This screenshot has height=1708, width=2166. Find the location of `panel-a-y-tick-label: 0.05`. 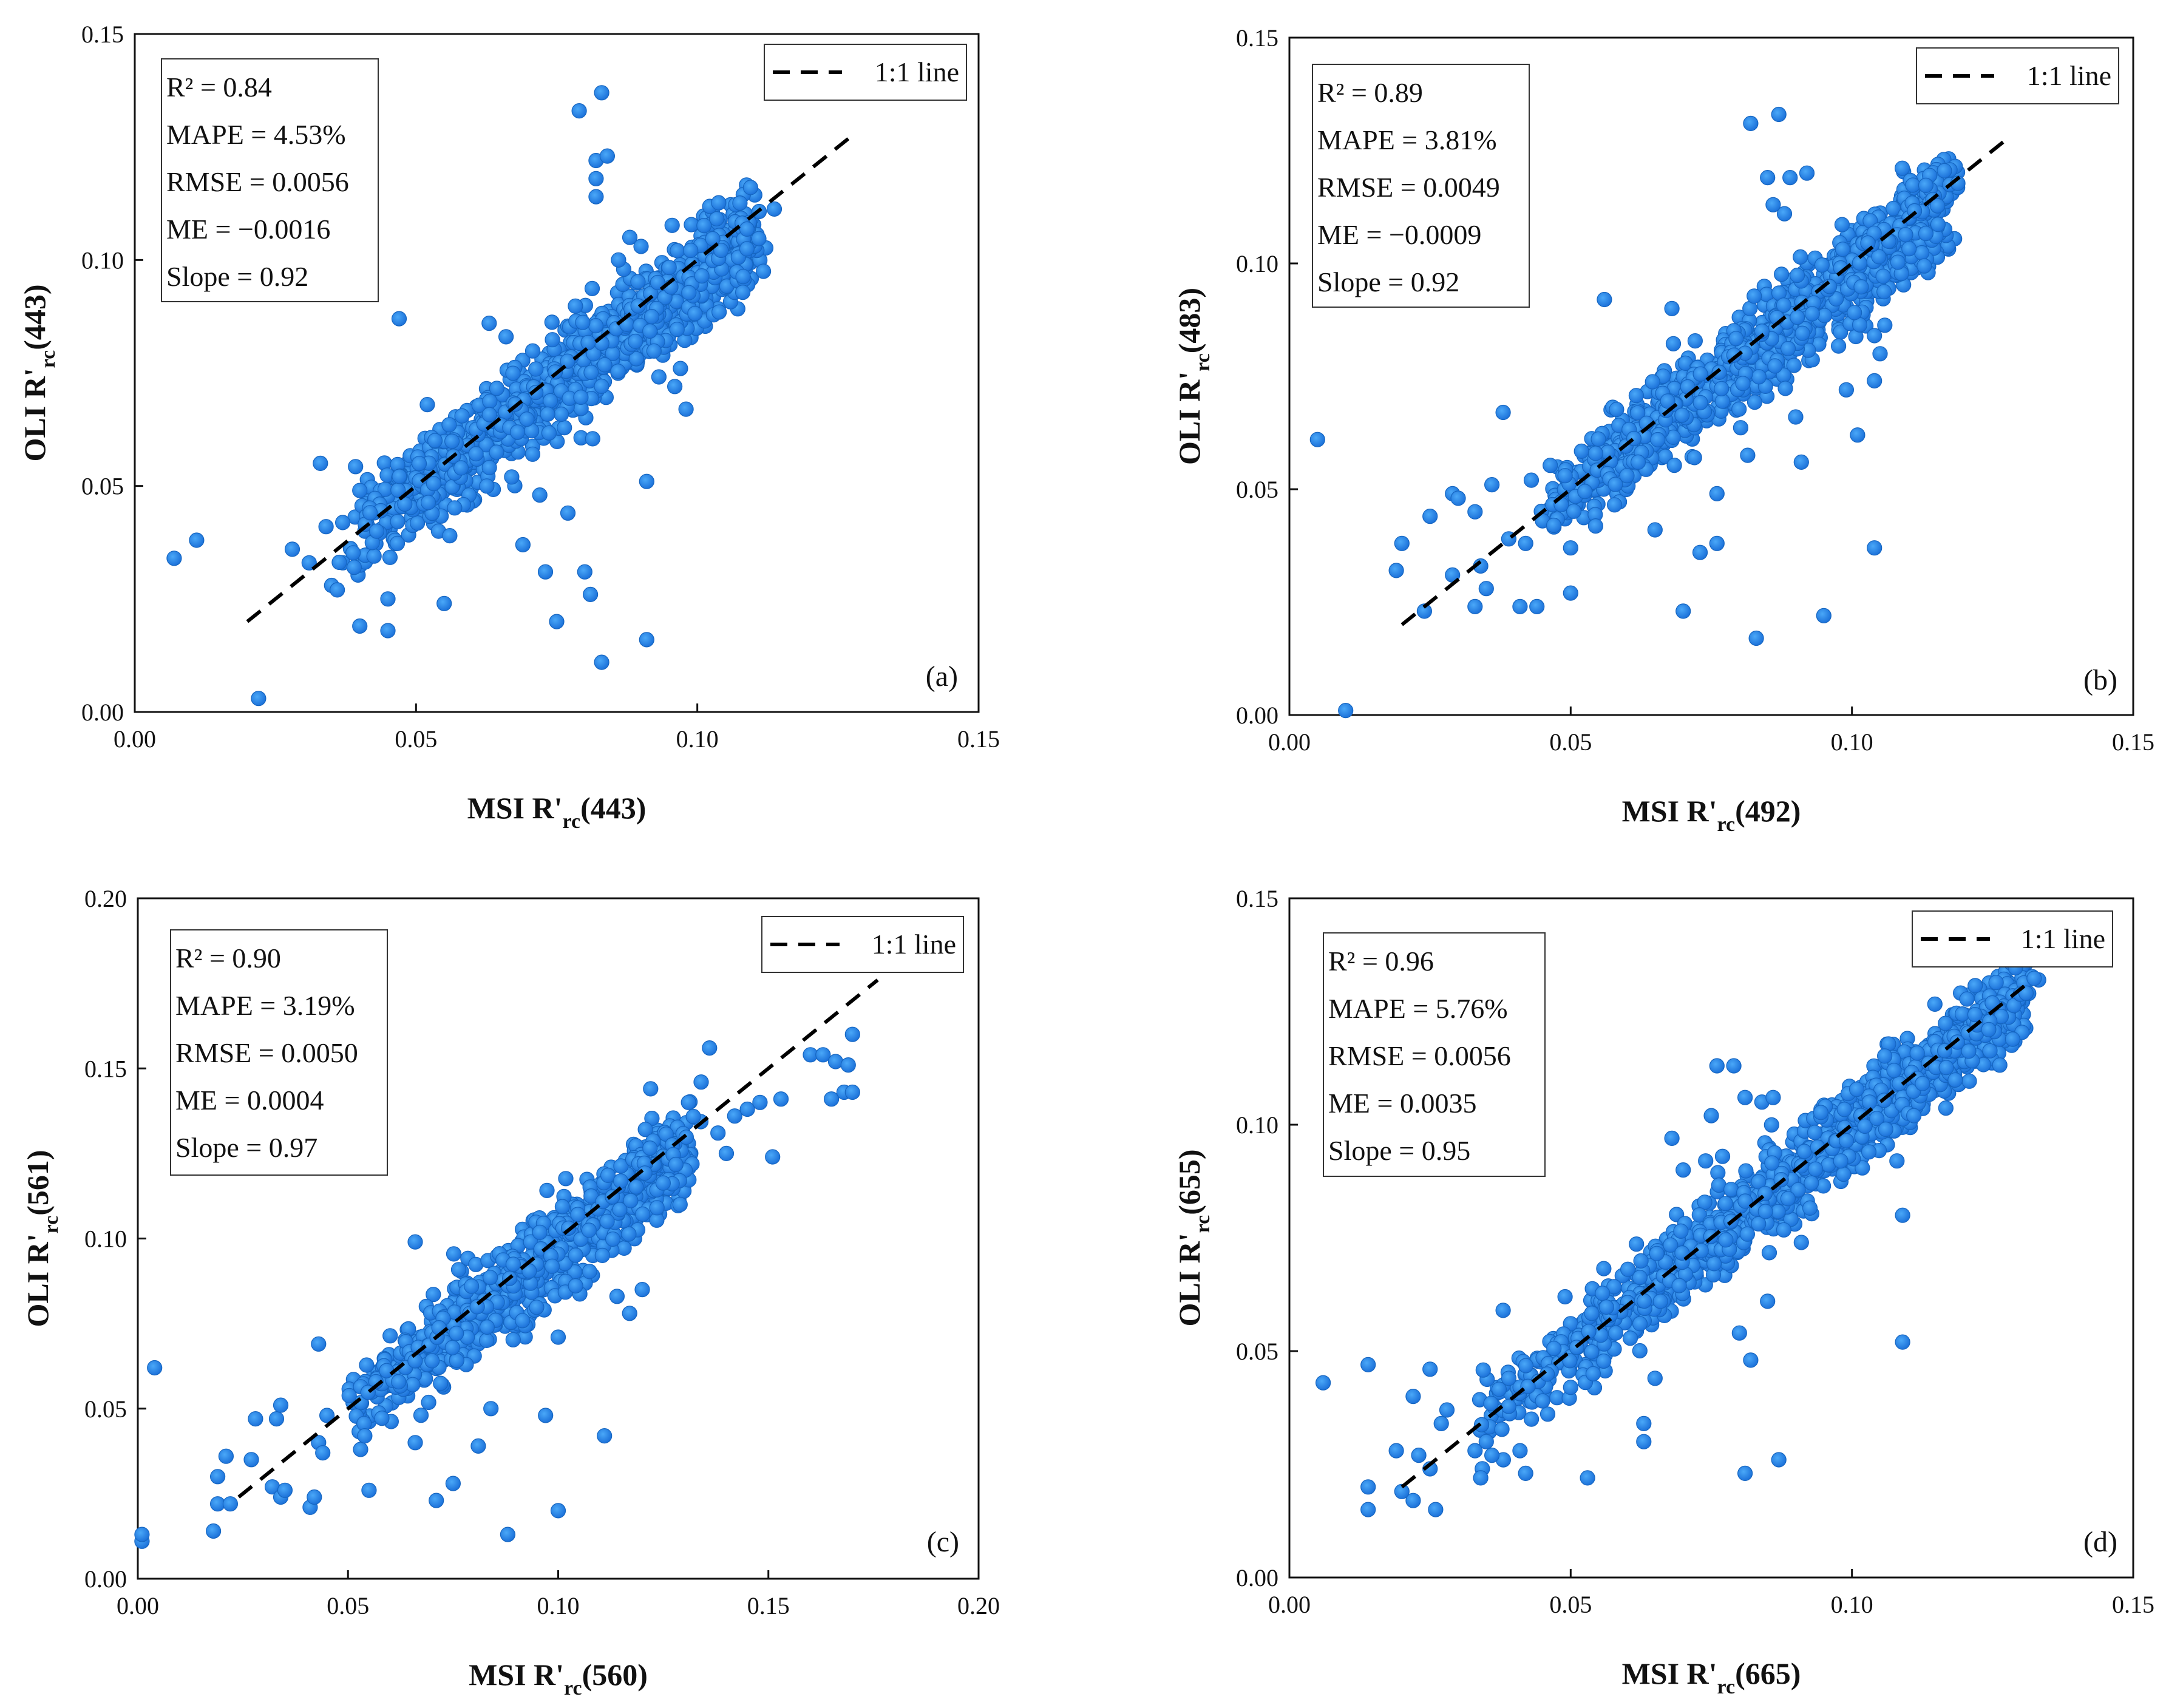

panel-a-y-tick-label: 0.05 is located at coordinates (102, 486).